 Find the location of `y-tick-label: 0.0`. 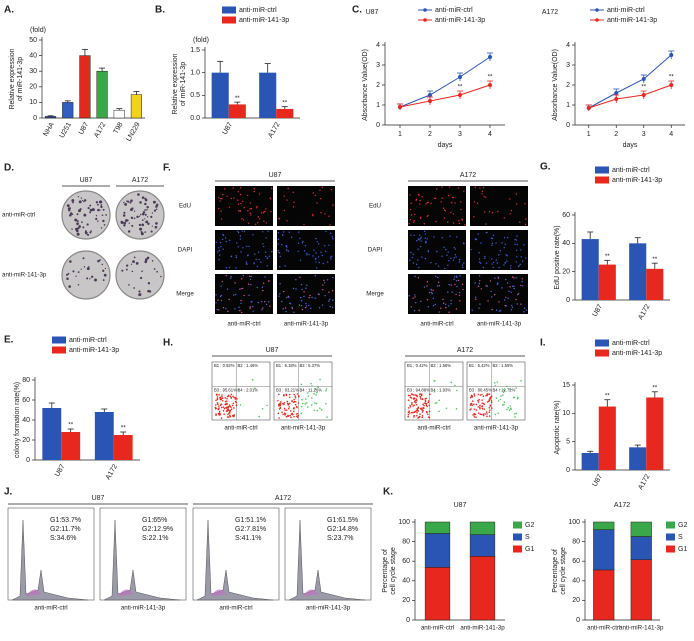

y-tick-label: 0.0 is located at coordinates (195, 118).